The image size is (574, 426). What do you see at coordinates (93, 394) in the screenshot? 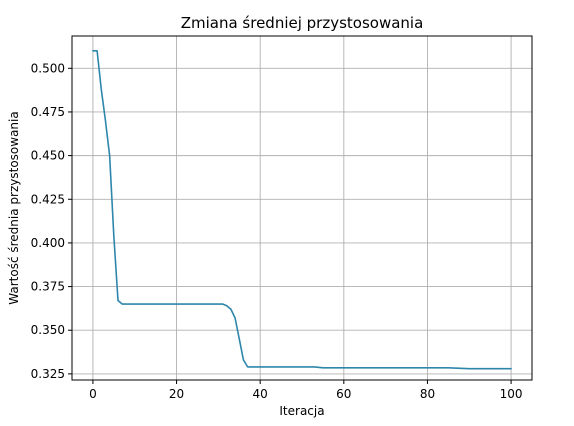
I see `x-tick-label: 0` at bounding box center [93, 394].